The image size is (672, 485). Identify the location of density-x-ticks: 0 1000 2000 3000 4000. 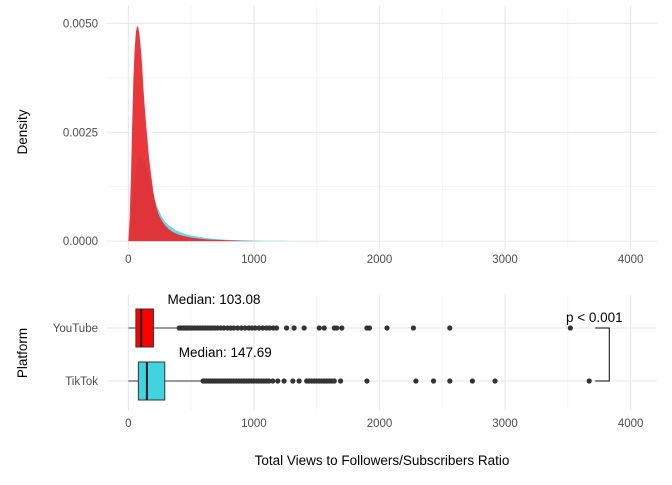
(384, 260).